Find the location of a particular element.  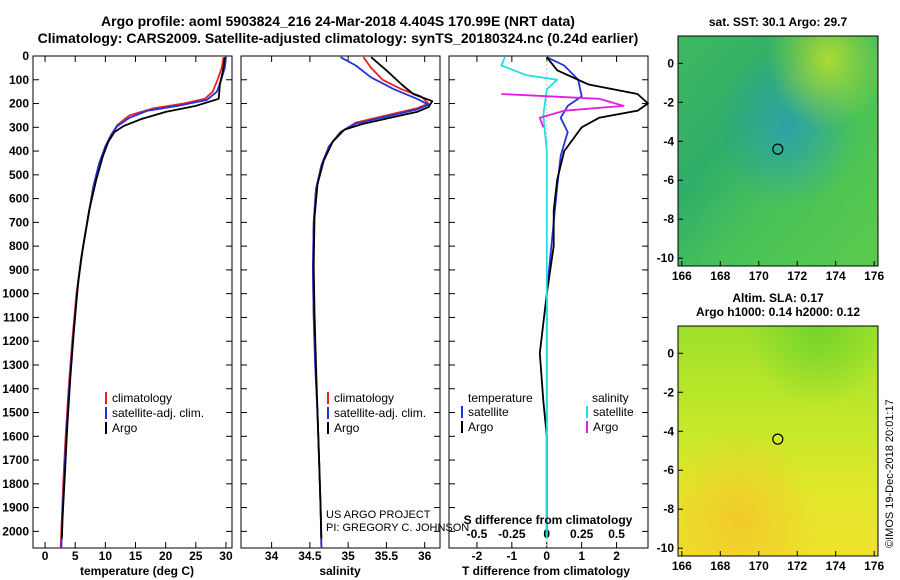

salinity-legend: climatology satellite-adj. clim. Argo is located at coordinates (376, 413).